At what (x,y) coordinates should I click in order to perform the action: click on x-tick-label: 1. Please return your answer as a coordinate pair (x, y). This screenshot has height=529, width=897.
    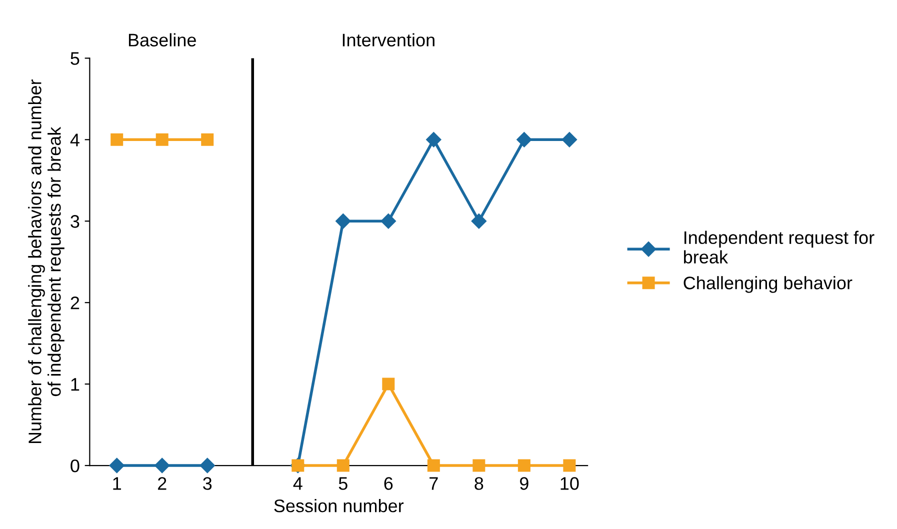
    Looking at the image, I should click on (117, 483).